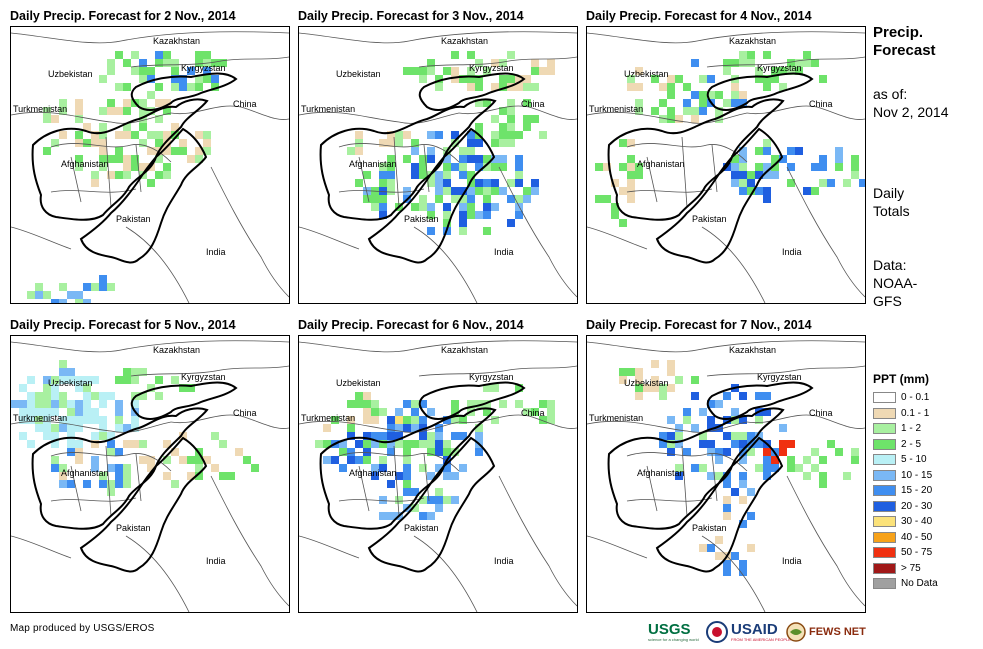 The height and width of the screenshot is (649, 983). Describe the element at coordinates (761, 631) in the screenshot. I see `usaid-logo: USAID FROM THE AMERICAN PEOPLE` at that location.